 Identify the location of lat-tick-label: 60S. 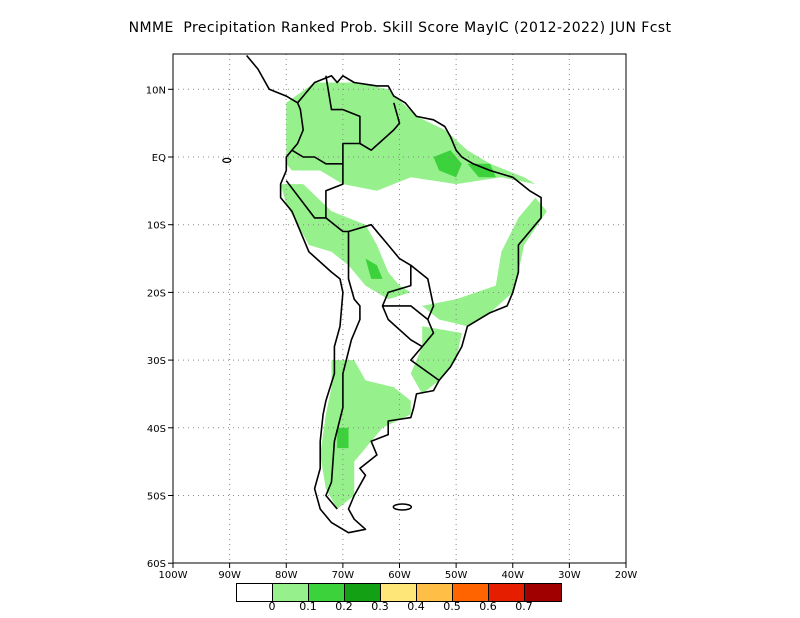
(156, 564).